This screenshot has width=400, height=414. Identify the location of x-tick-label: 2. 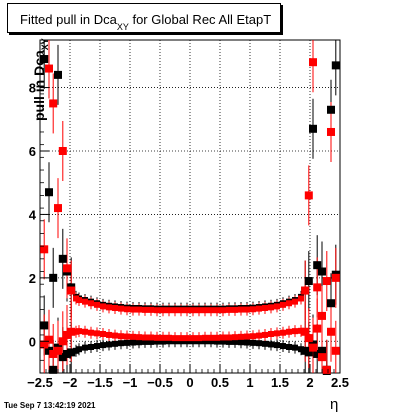
(309, 382).